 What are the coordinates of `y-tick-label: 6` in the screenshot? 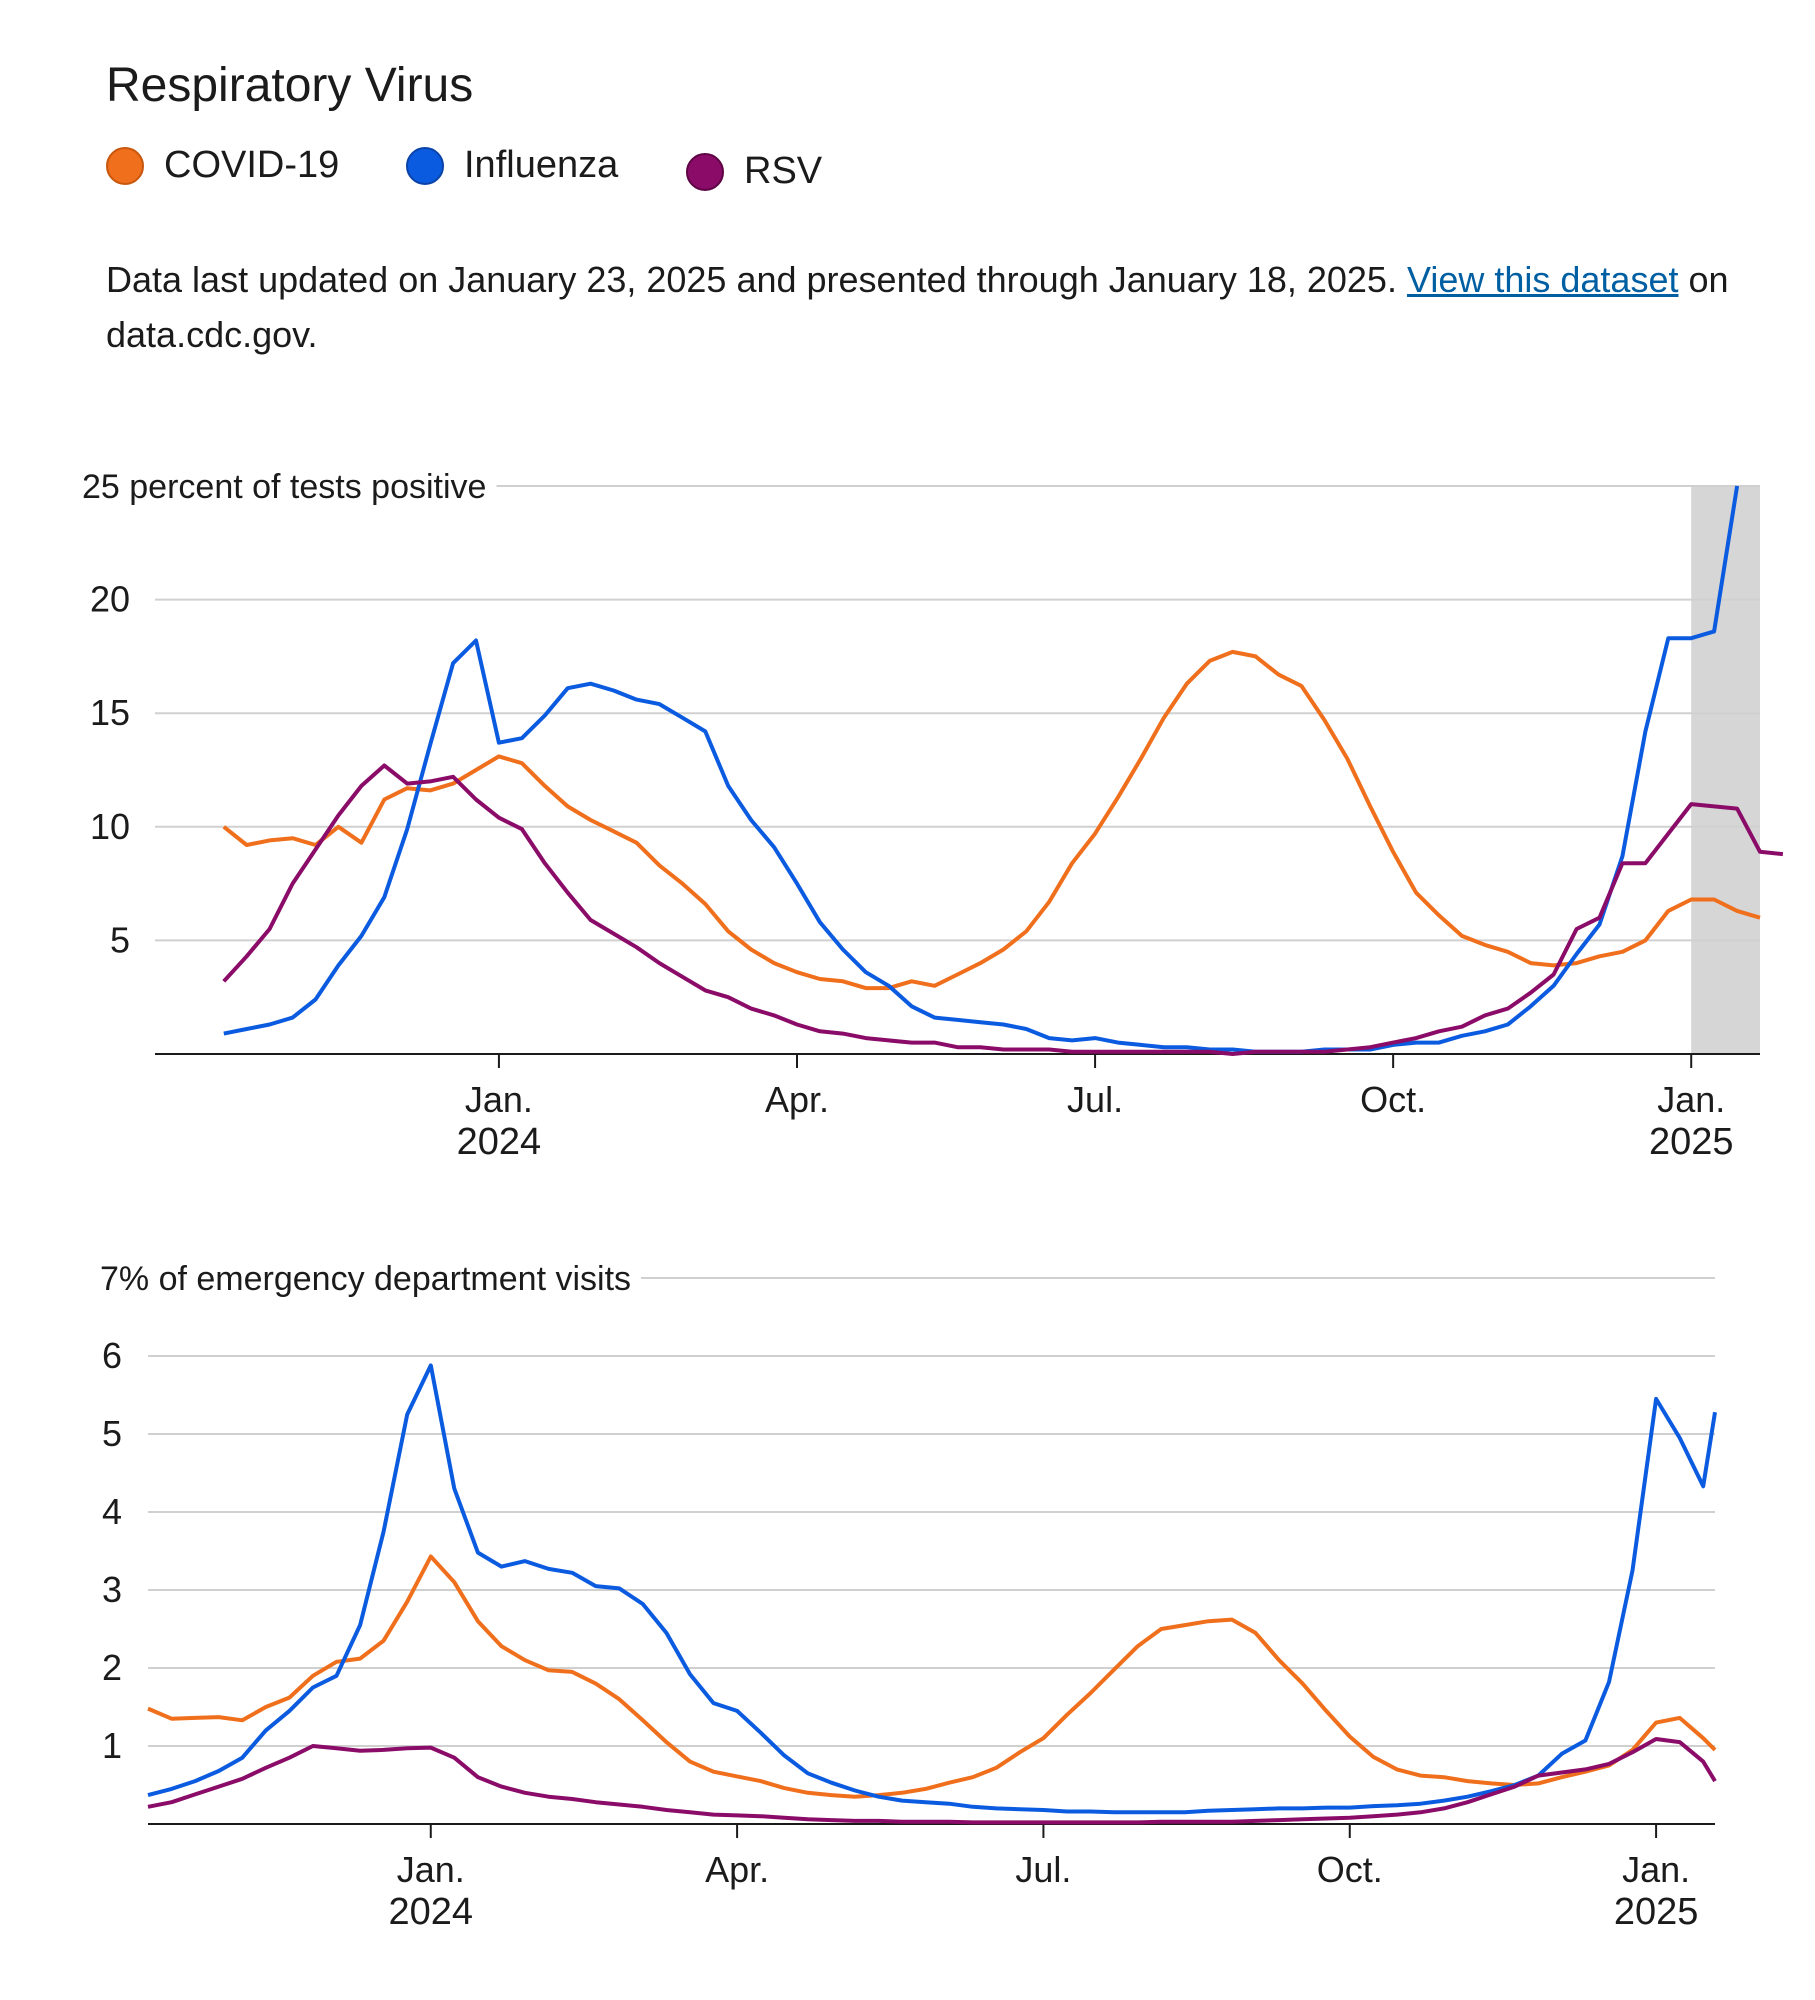 It's located at (112, 1355).